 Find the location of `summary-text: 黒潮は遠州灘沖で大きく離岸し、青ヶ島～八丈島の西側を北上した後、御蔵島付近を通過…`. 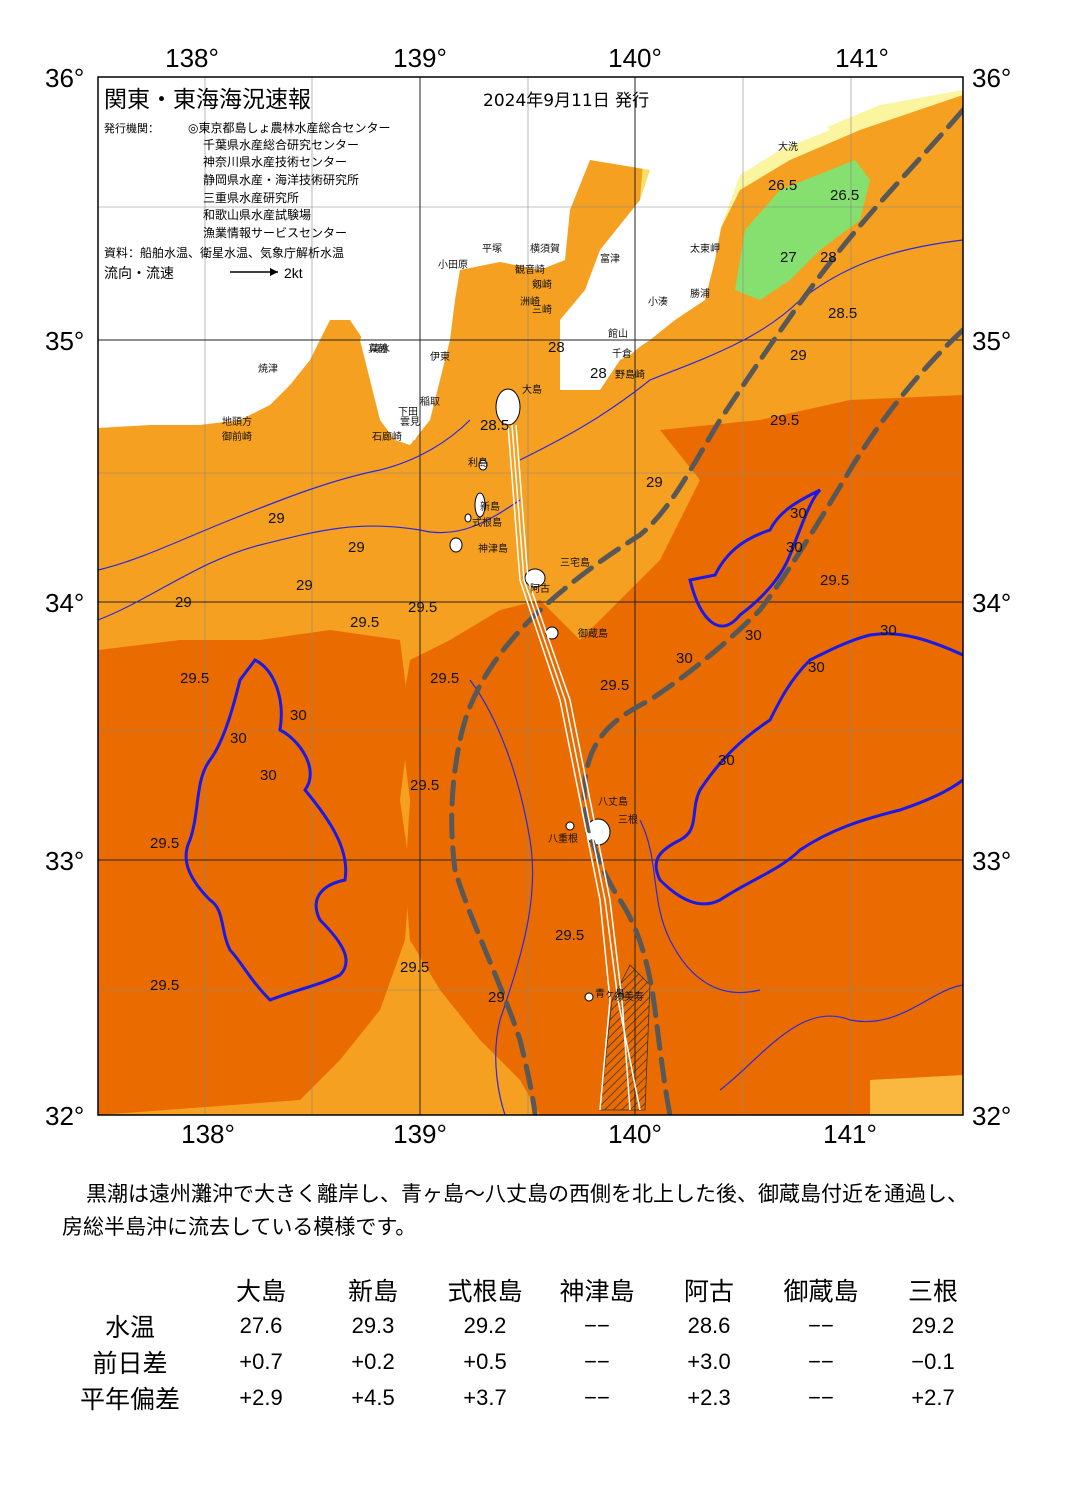

summary-text: 黒潮は遠州灘沖で大きく離岸し、青ヶ島～八丈島の西側を北上した後、御蔵島付近を通過… is located at coordinates (515, 1210).